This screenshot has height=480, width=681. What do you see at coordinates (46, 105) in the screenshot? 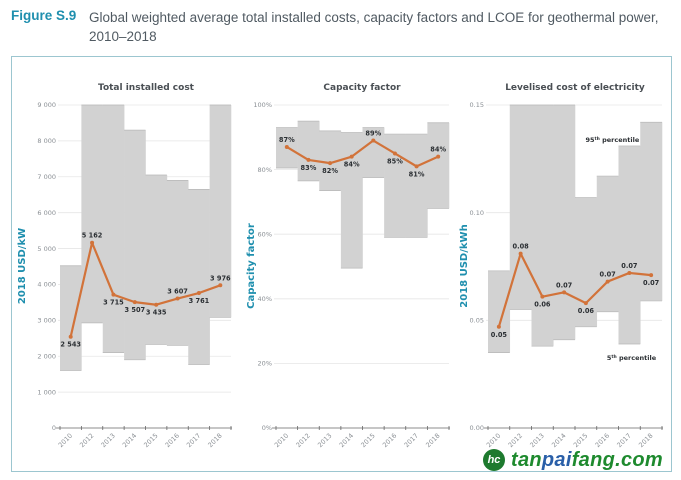
I see `y-tick-label: 9 000` at bounding box center [46, 105].